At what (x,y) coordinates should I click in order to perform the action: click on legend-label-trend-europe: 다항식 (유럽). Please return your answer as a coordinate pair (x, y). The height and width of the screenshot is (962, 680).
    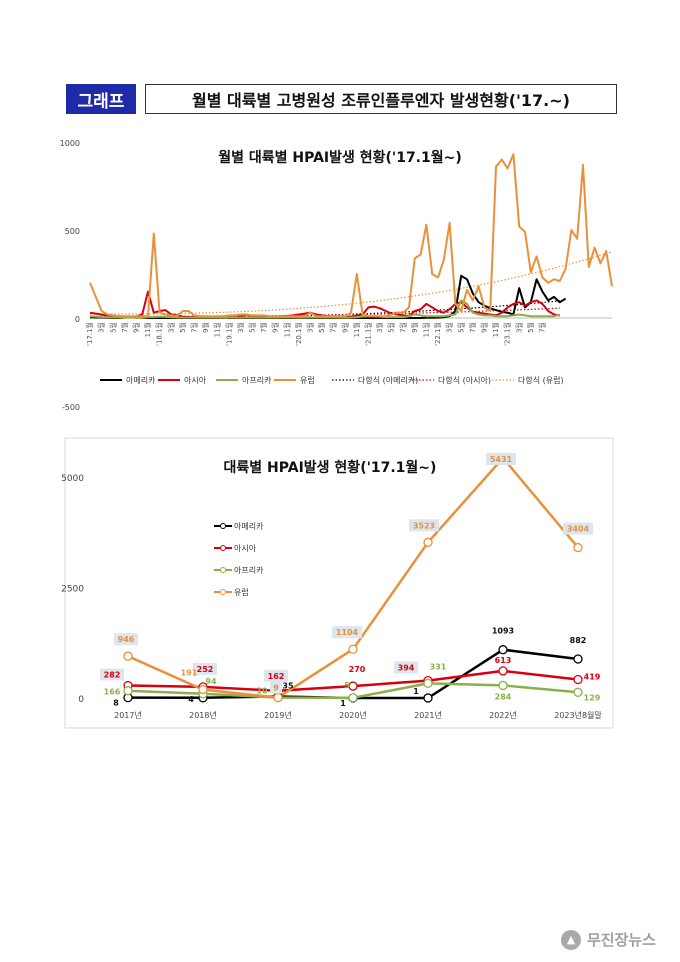
    Looking at the image, I should click on (541, 380).